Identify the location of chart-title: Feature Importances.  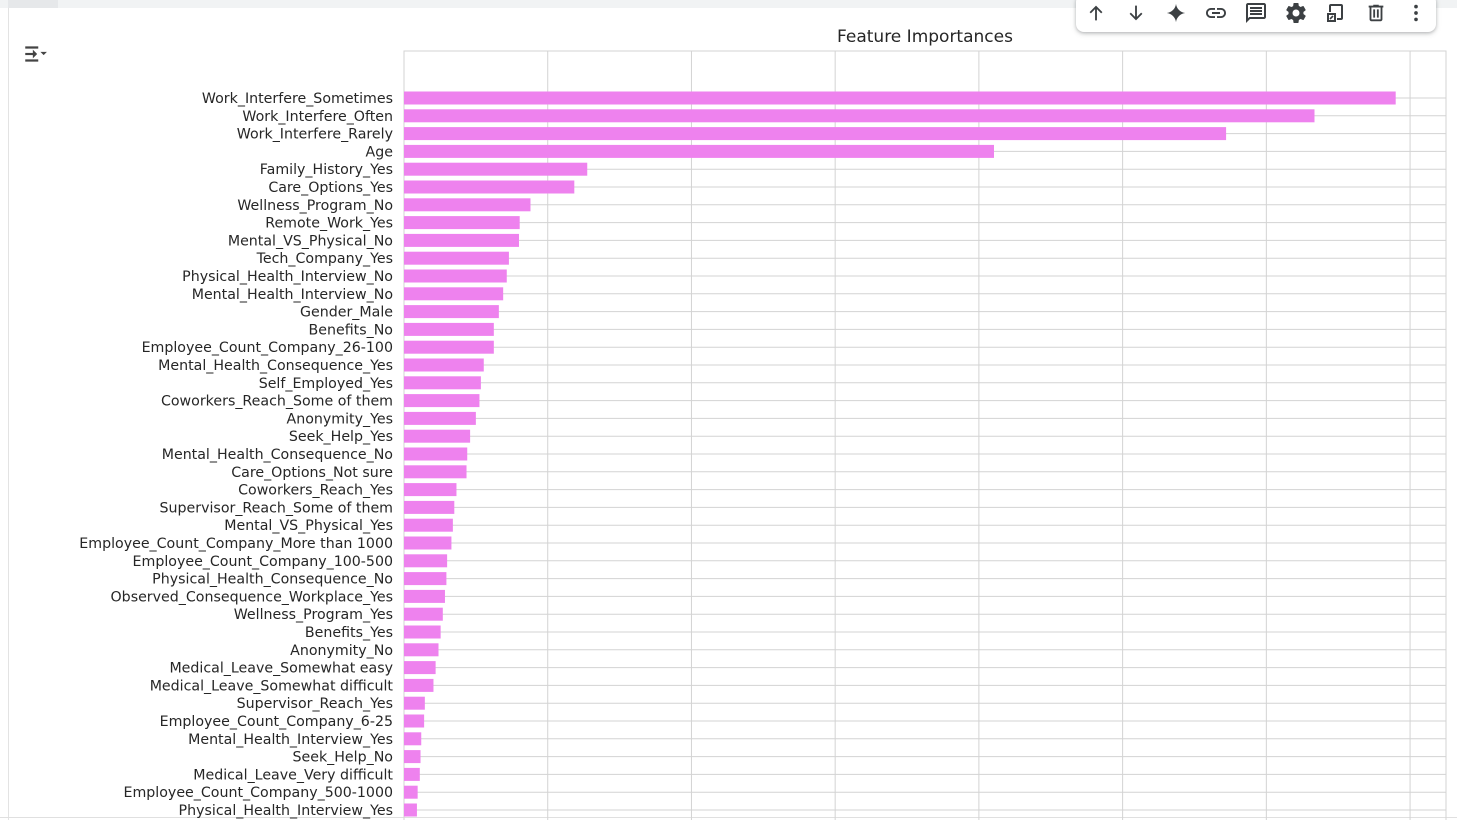
(925, 37).